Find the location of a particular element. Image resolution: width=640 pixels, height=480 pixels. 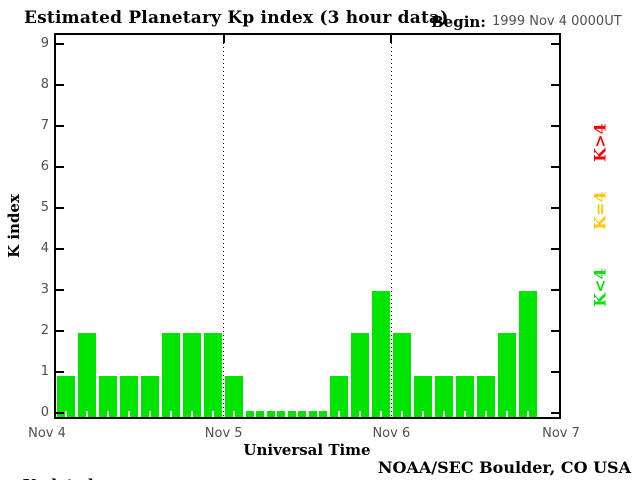

legend-label: K<4 is located at coordinates (600, 287).